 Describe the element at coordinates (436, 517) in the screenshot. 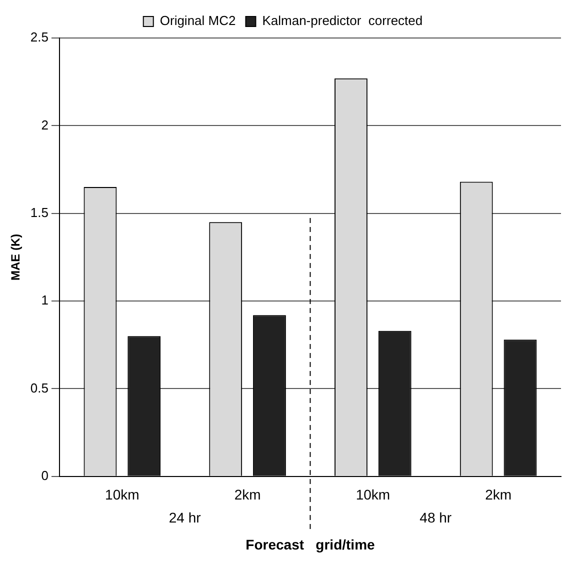

I see `text: 48 hr` at that location.